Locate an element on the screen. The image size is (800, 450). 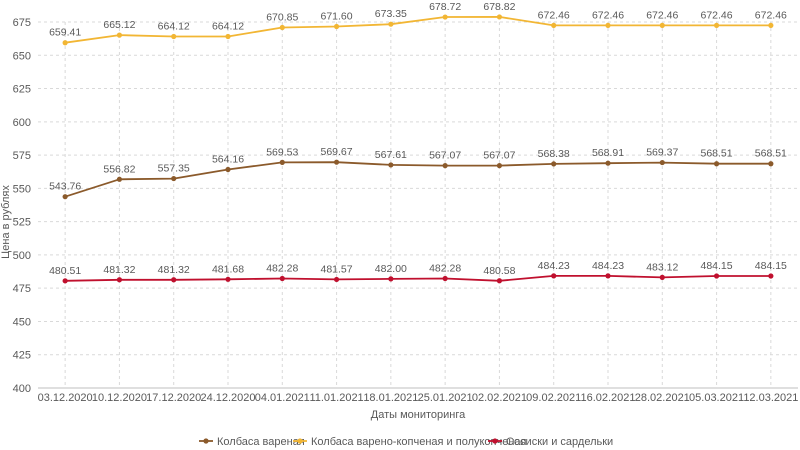
data-label: 671.60 is located at coordinates (337, 17).